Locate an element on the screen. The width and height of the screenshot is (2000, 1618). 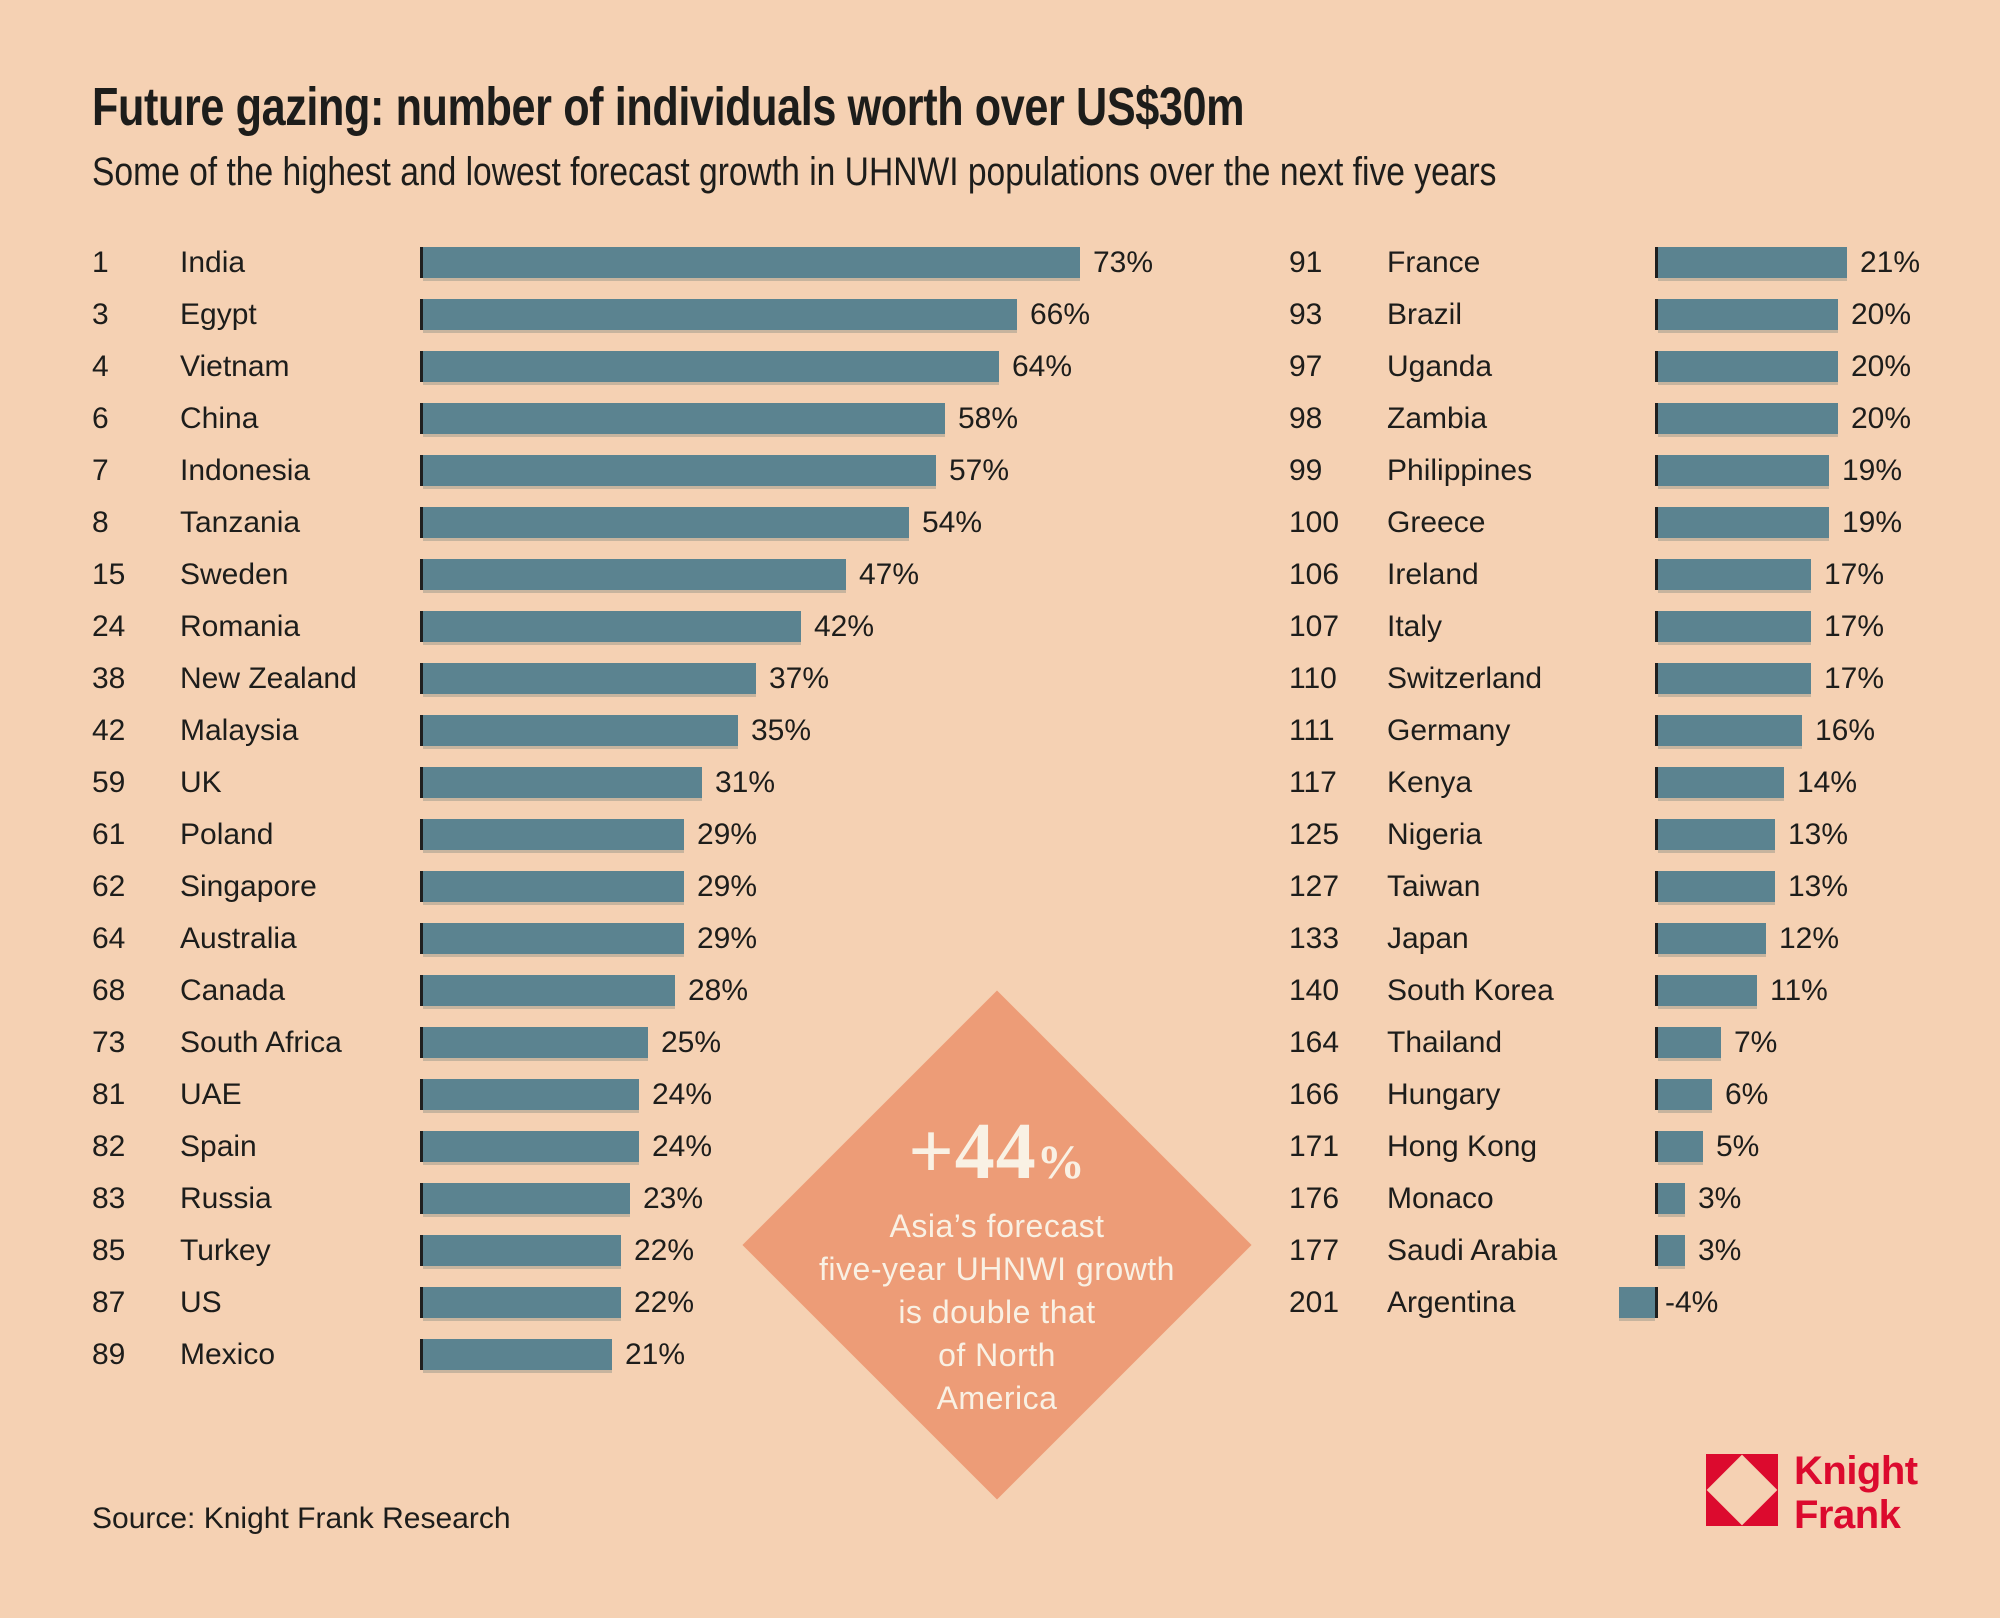
chart-row: 8 Tanzania 54% is located at coordinates (622, 522).